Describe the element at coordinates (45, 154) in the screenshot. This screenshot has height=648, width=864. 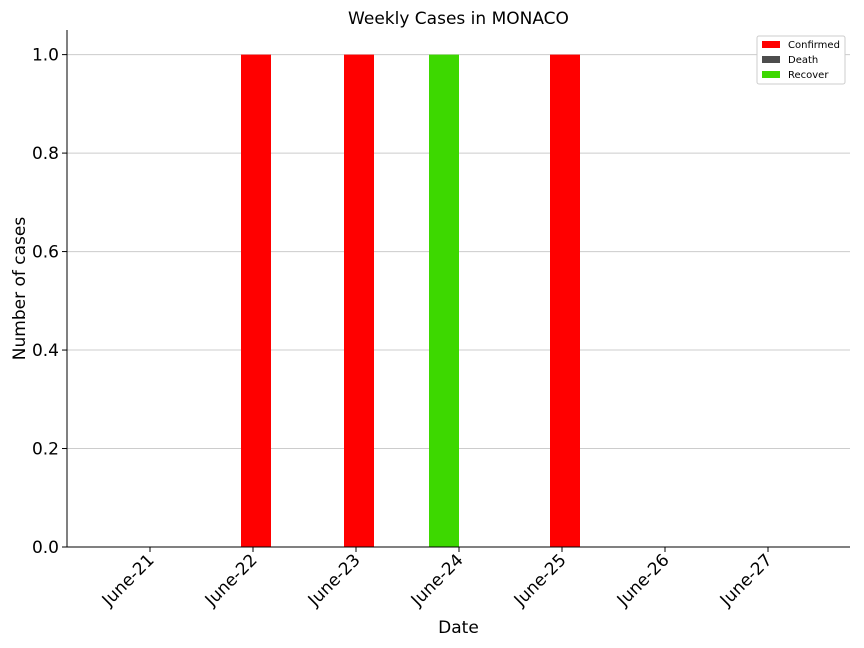
I see `y-tick-label-4: 0.8` at that location.